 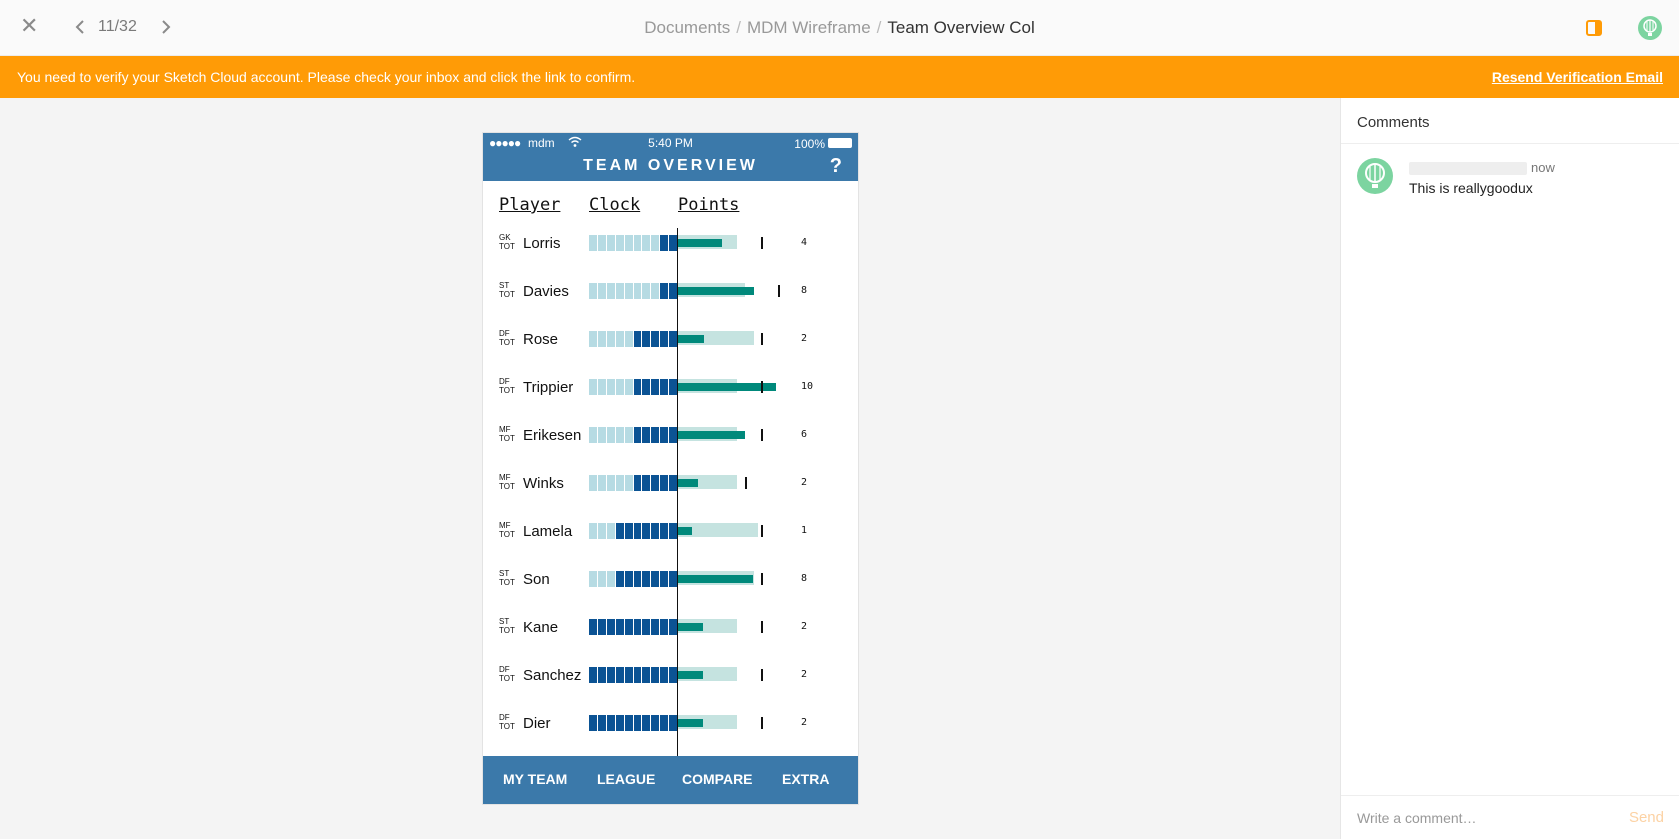 I want to click on sidebar-toggle-icon, so click(x=1594, y=28).